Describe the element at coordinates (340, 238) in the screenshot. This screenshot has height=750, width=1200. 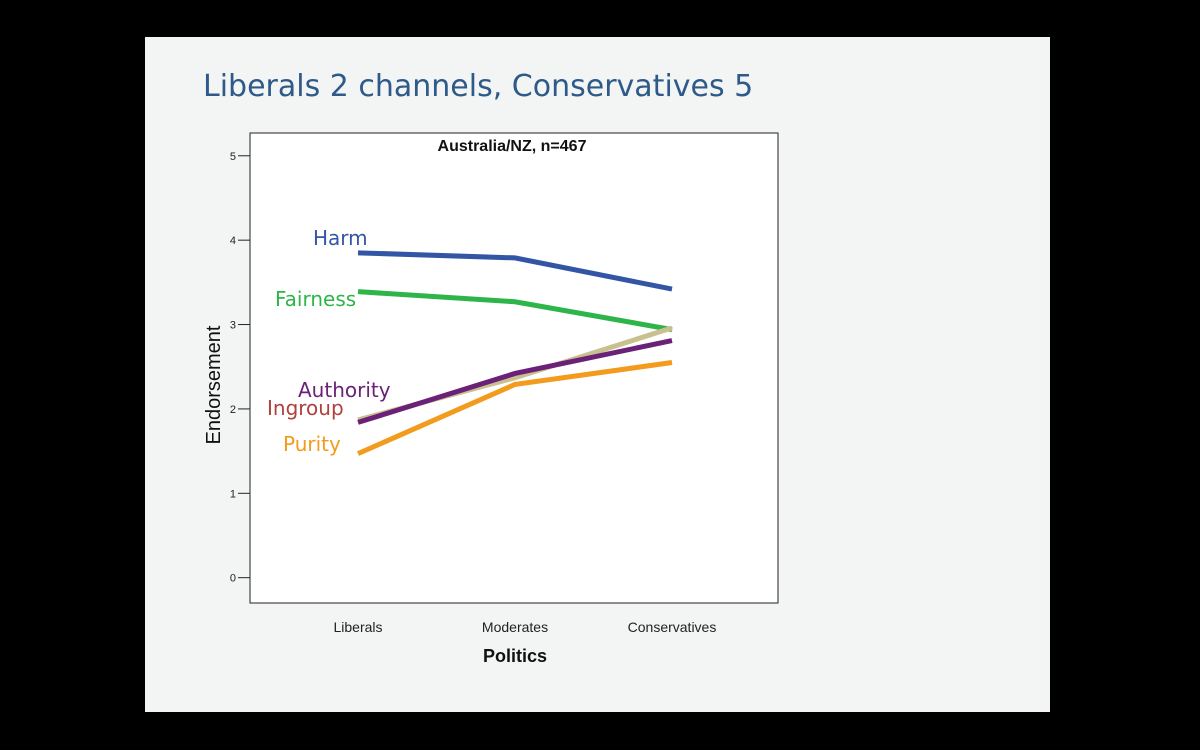
I see `series-label: Harm` at that location.